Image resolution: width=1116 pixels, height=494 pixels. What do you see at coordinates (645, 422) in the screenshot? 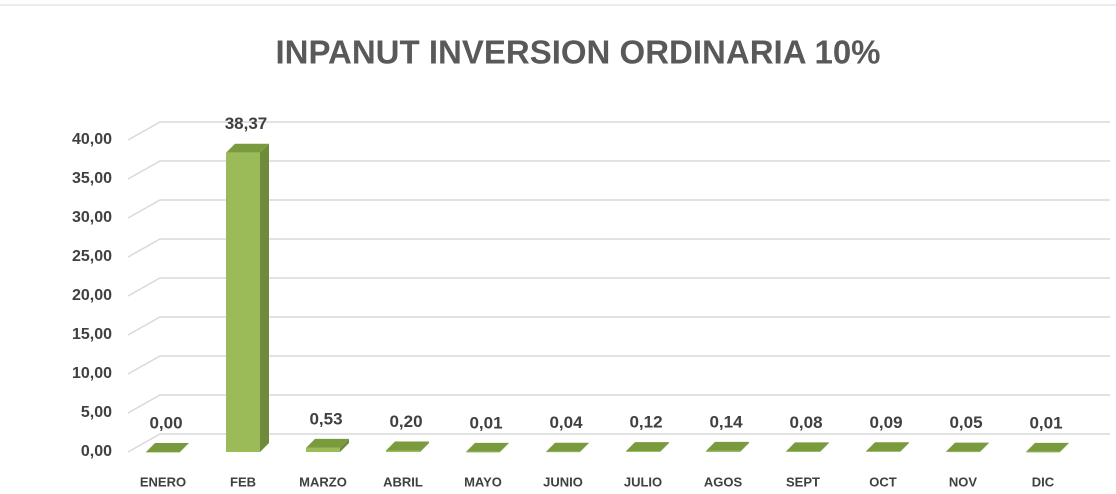
I see `data-label: 0,12` at bounding box center [645, 422].